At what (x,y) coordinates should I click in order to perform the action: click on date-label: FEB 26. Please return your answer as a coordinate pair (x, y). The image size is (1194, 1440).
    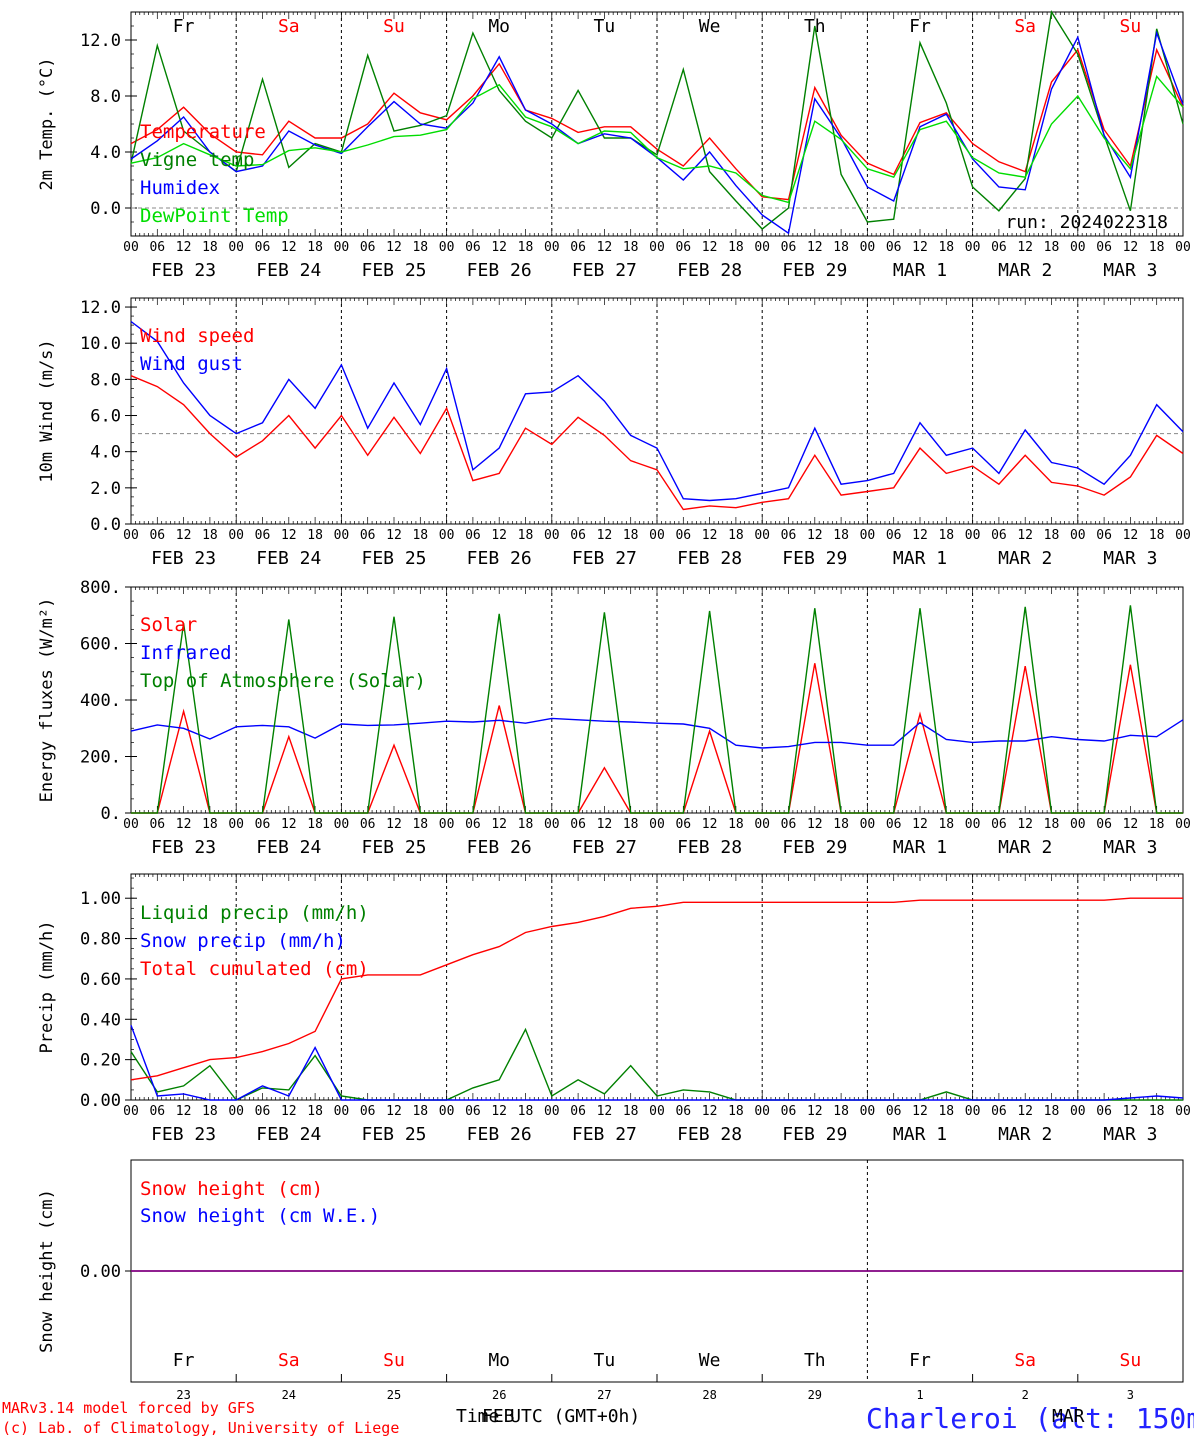
    Looking at the image, I should click on (499, 270).